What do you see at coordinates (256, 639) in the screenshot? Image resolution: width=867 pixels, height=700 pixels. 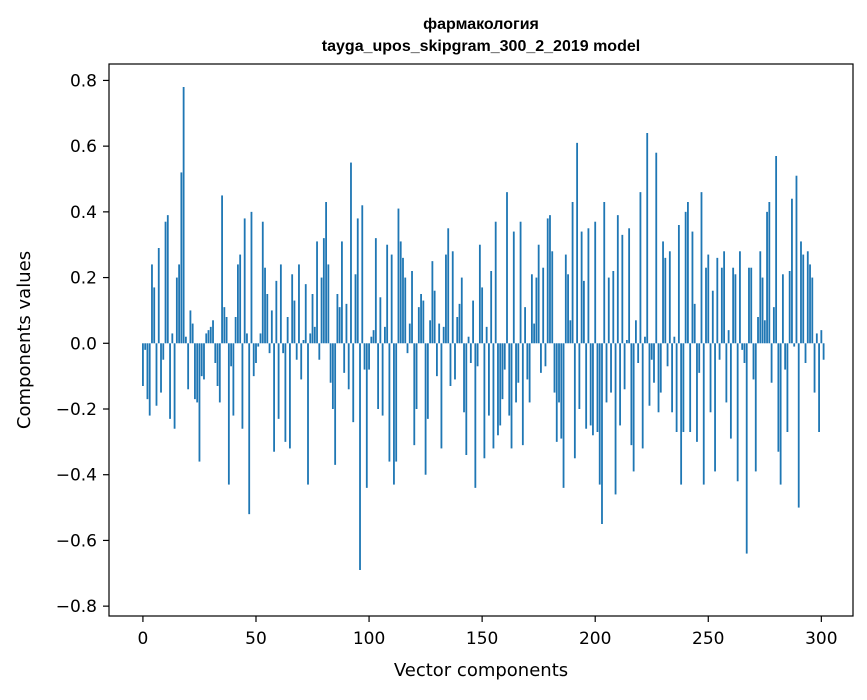 I see `x-tick-label: 50` at bounding box center [256, 639].